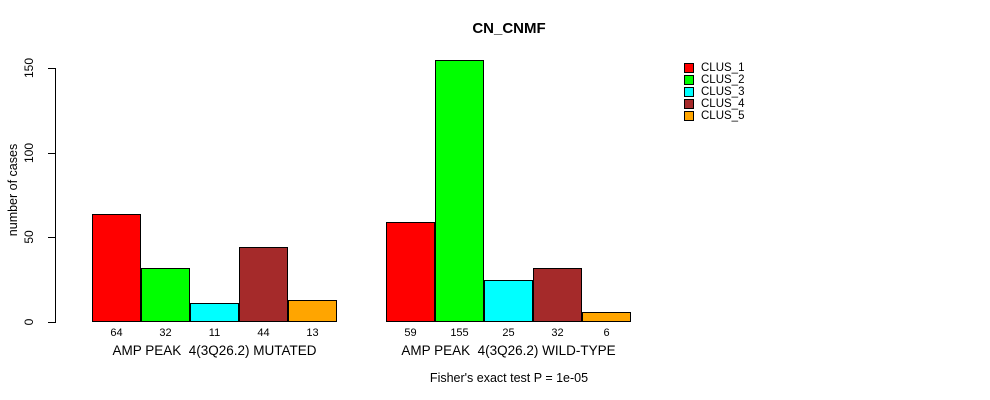 Image resolution: width=990 pixels, height=400 pixels. I want to click on legend-label: CLUS_4, so click(723, 104).